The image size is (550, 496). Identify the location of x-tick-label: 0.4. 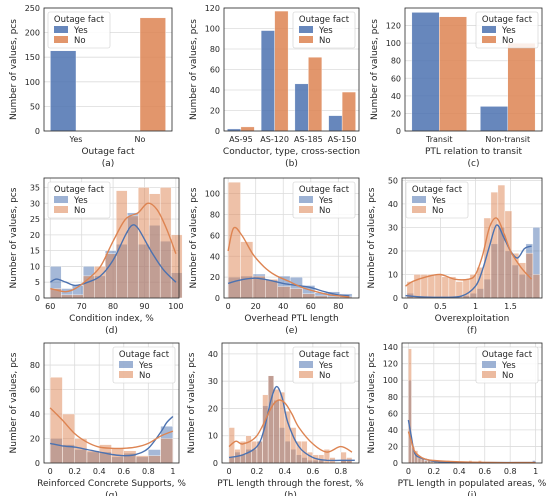
(285, 471).